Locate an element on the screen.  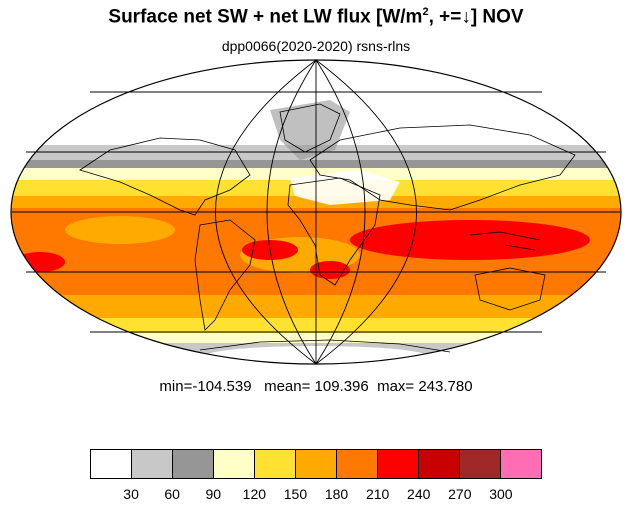
colorbar-label: 30 is located at coordinates (131, 494).